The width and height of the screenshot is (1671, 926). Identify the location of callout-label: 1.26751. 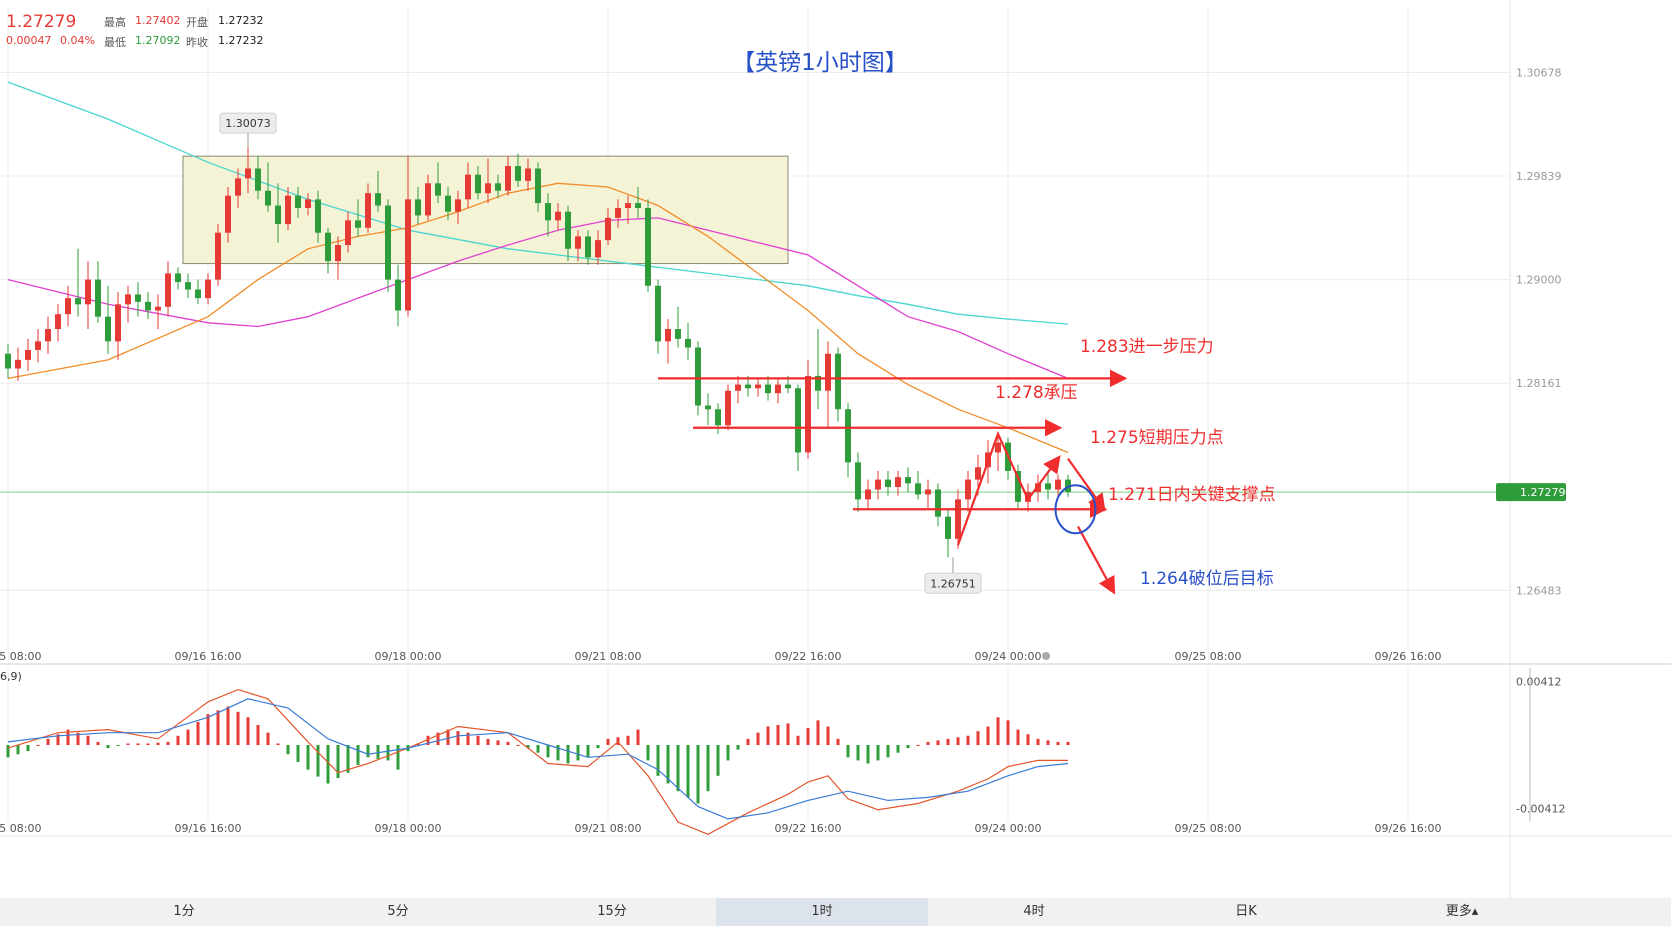
(953, 583).